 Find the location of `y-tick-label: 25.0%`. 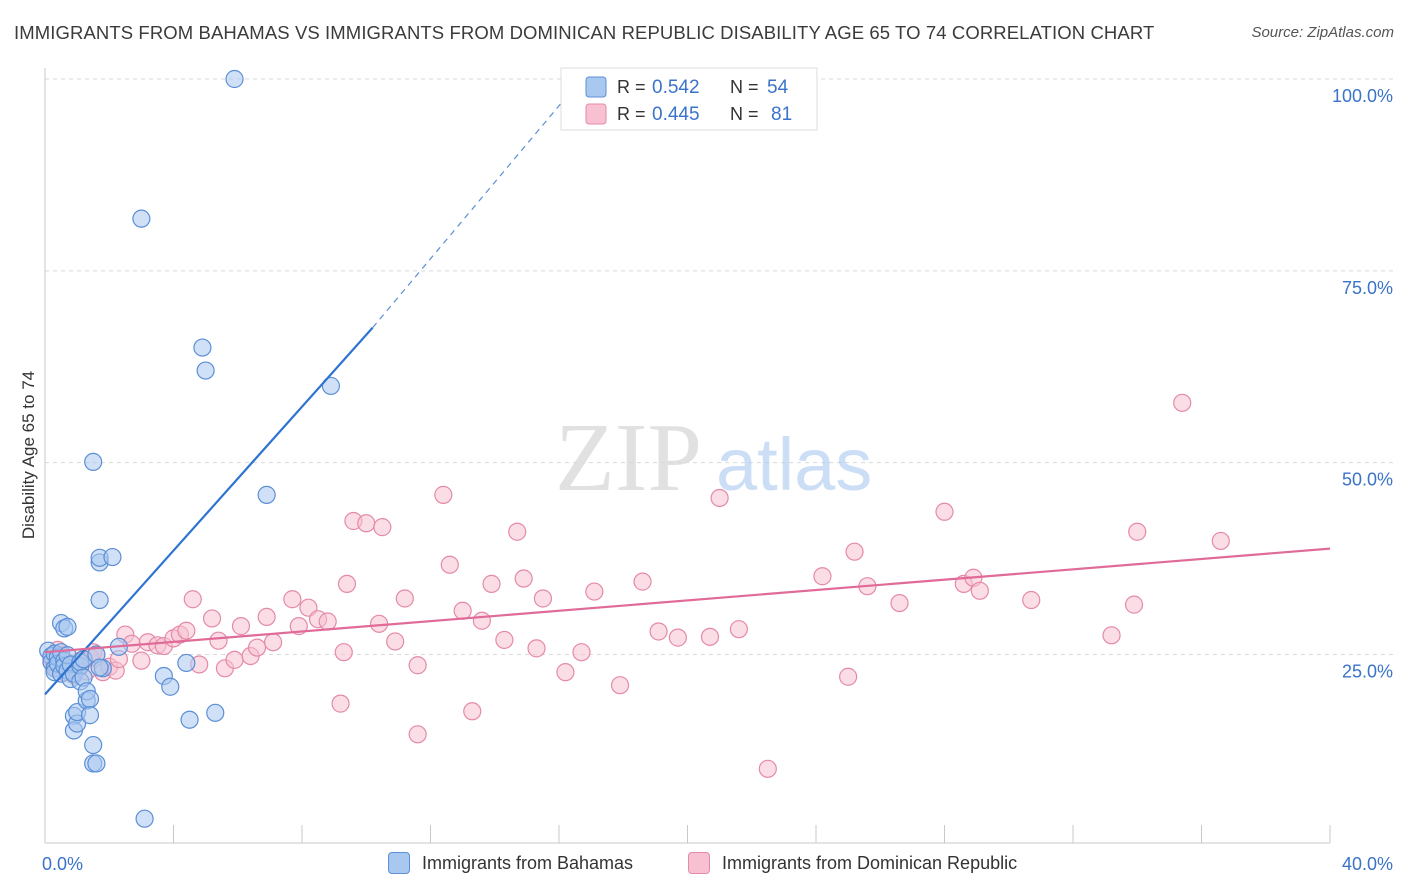

y-tick-label: 25.0% is located at coordinates (1367, 672).